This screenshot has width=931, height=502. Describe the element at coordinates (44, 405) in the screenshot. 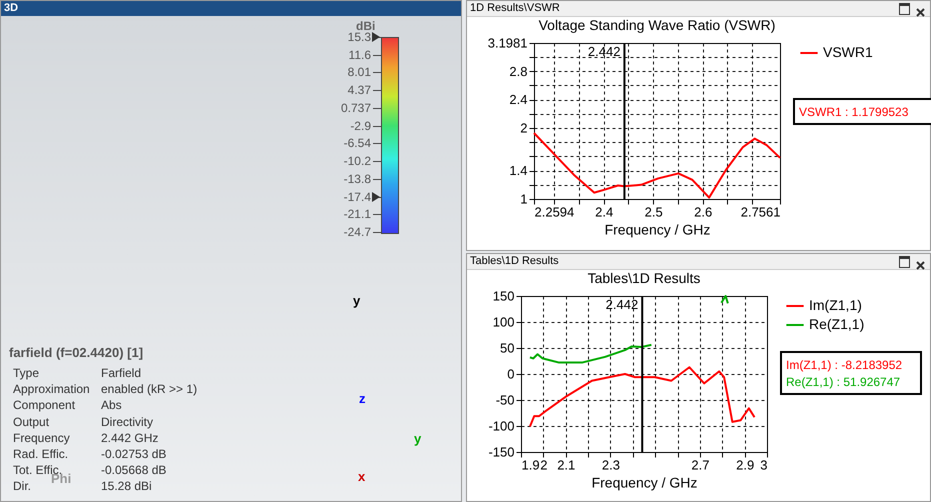

I see `text: Component` at that location.